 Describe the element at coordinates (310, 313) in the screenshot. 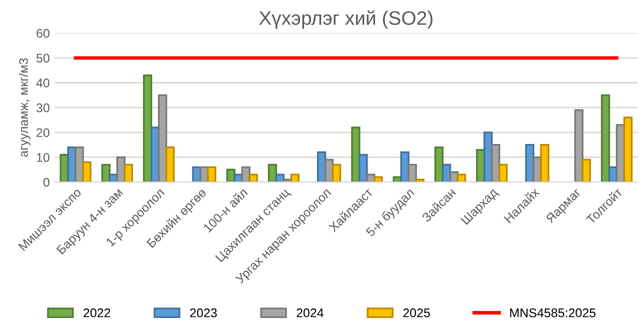

I see `legend-label: 2024` at that location.